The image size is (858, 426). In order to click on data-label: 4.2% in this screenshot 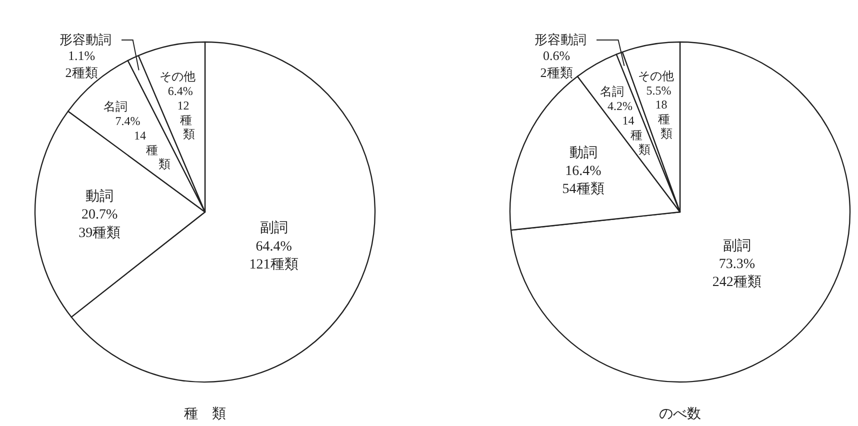, I will do `click(620, 106)`.